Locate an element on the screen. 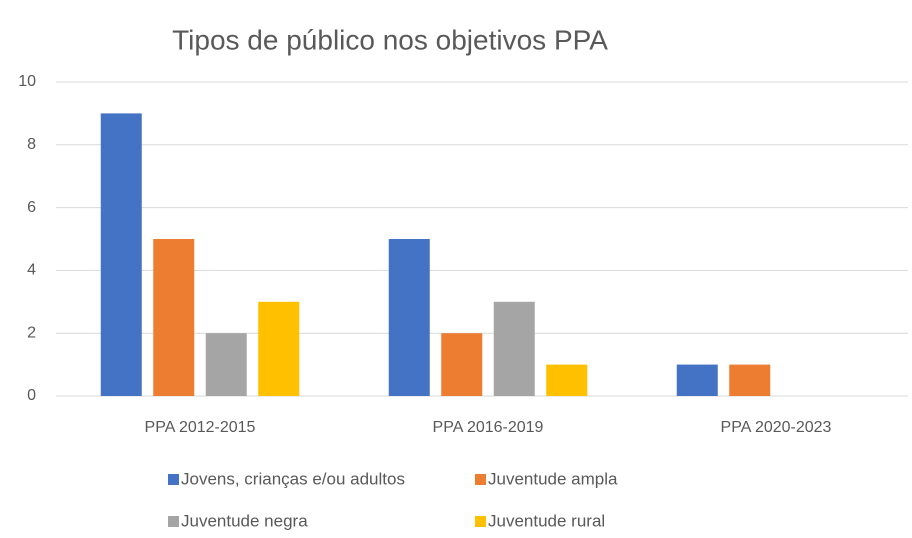 This screenshot has width=912, height=538. legend-label: Juventude negra is located at coordinates (244, 520).